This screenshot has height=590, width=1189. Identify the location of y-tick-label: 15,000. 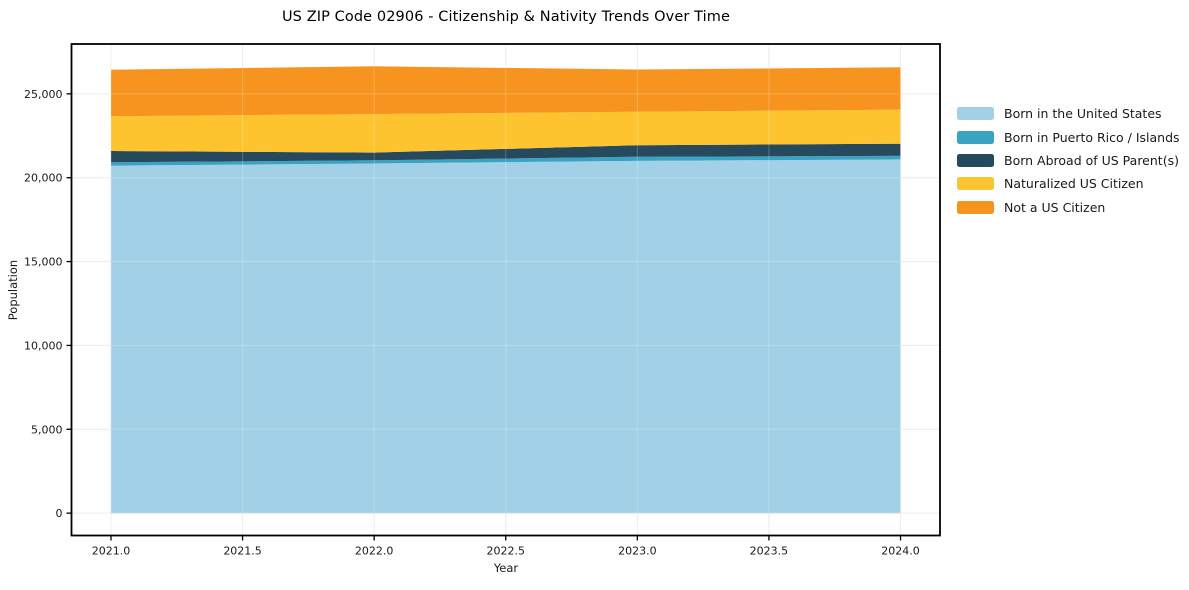
(43, 262).